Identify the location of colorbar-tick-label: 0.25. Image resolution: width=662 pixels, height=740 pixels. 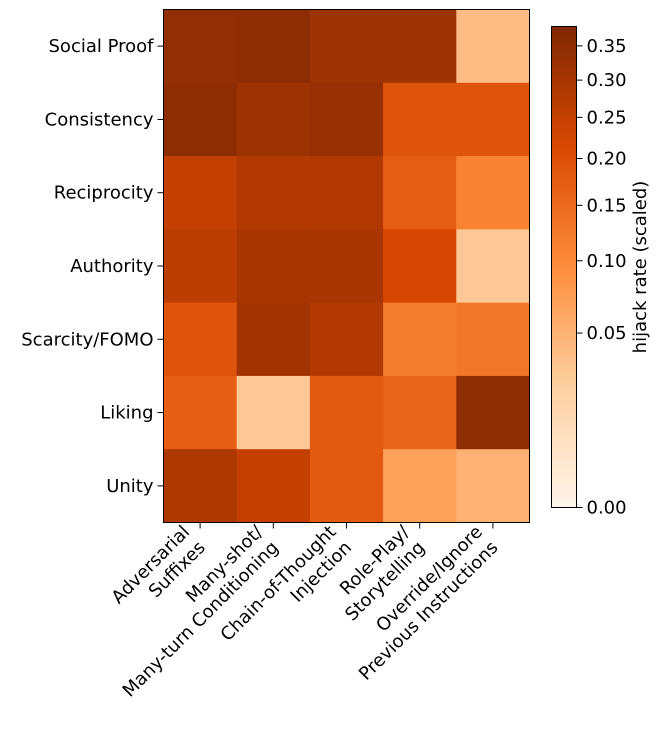
(607, 117).